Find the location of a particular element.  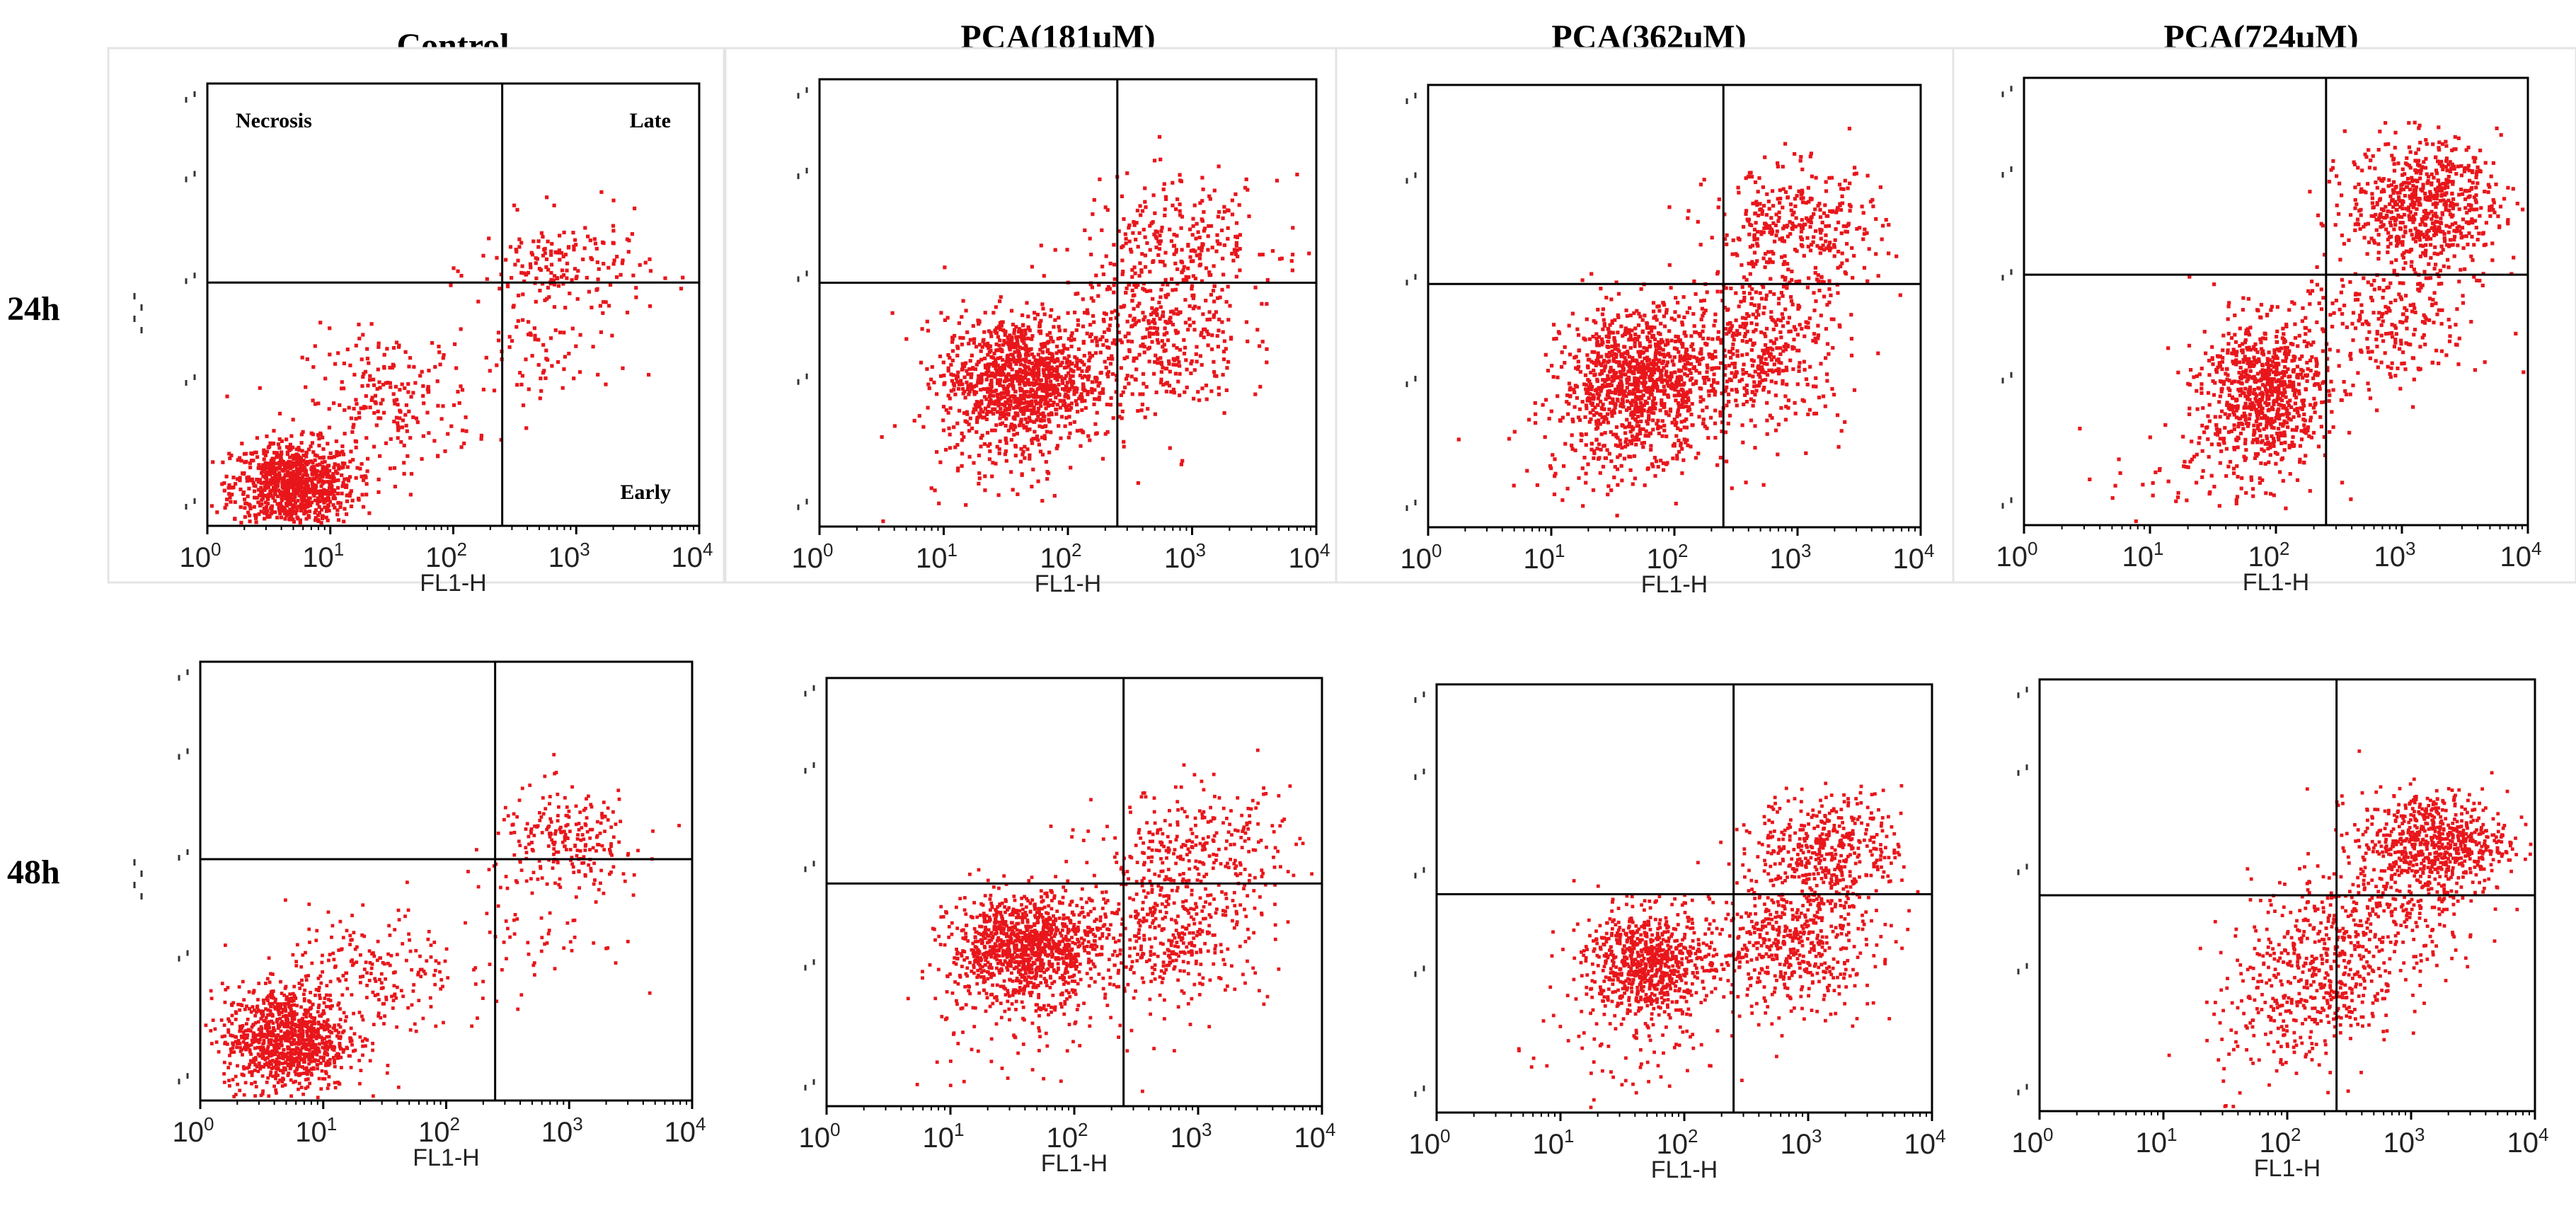

x-tick-exponent: 1 is located at coordinates (953, 550).